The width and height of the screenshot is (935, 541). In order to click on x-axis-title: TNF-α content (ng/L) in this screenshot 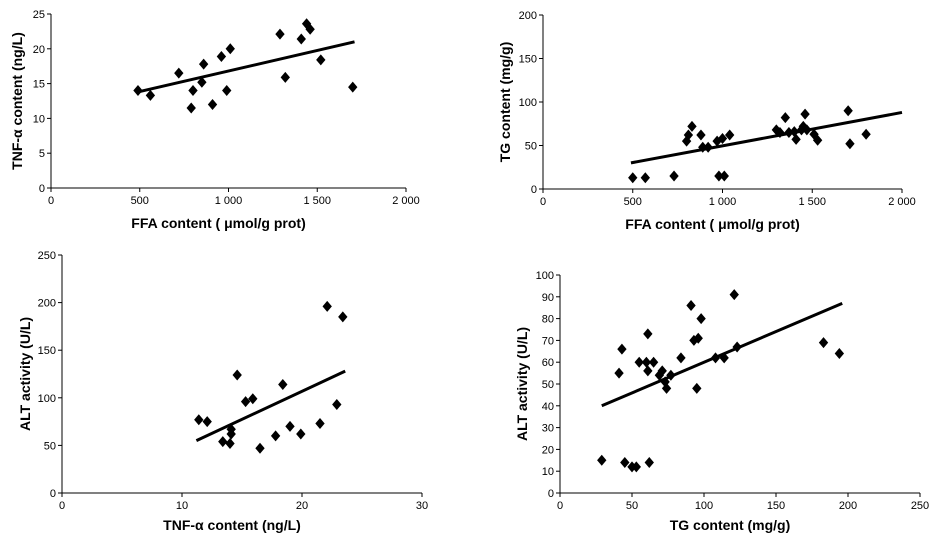, I will do `click(232, 525)`.